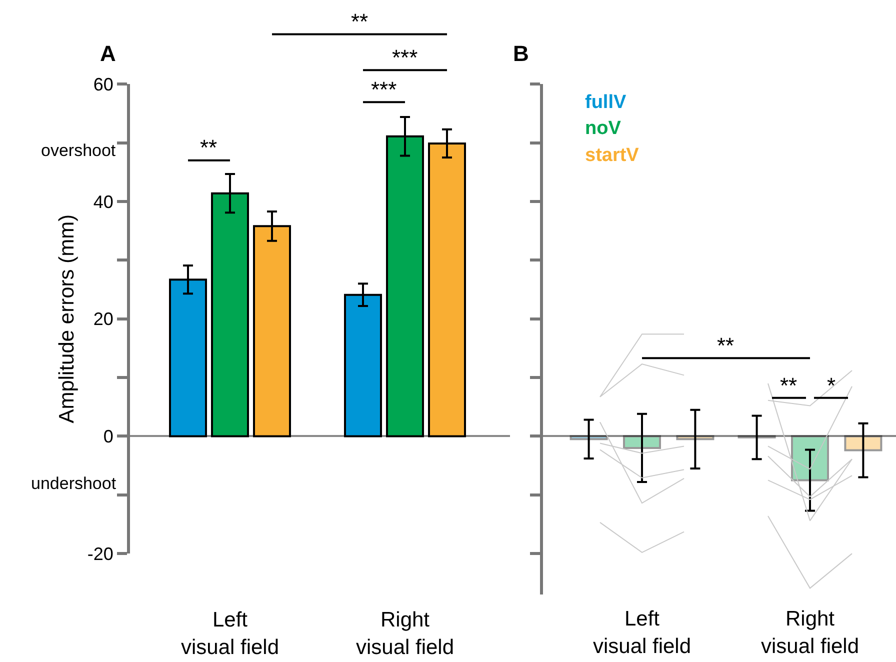  What do you see at coordinates (103, 202) in the screenshot?
I see `y-tick-label: 40` at bounding box center [103, 202].